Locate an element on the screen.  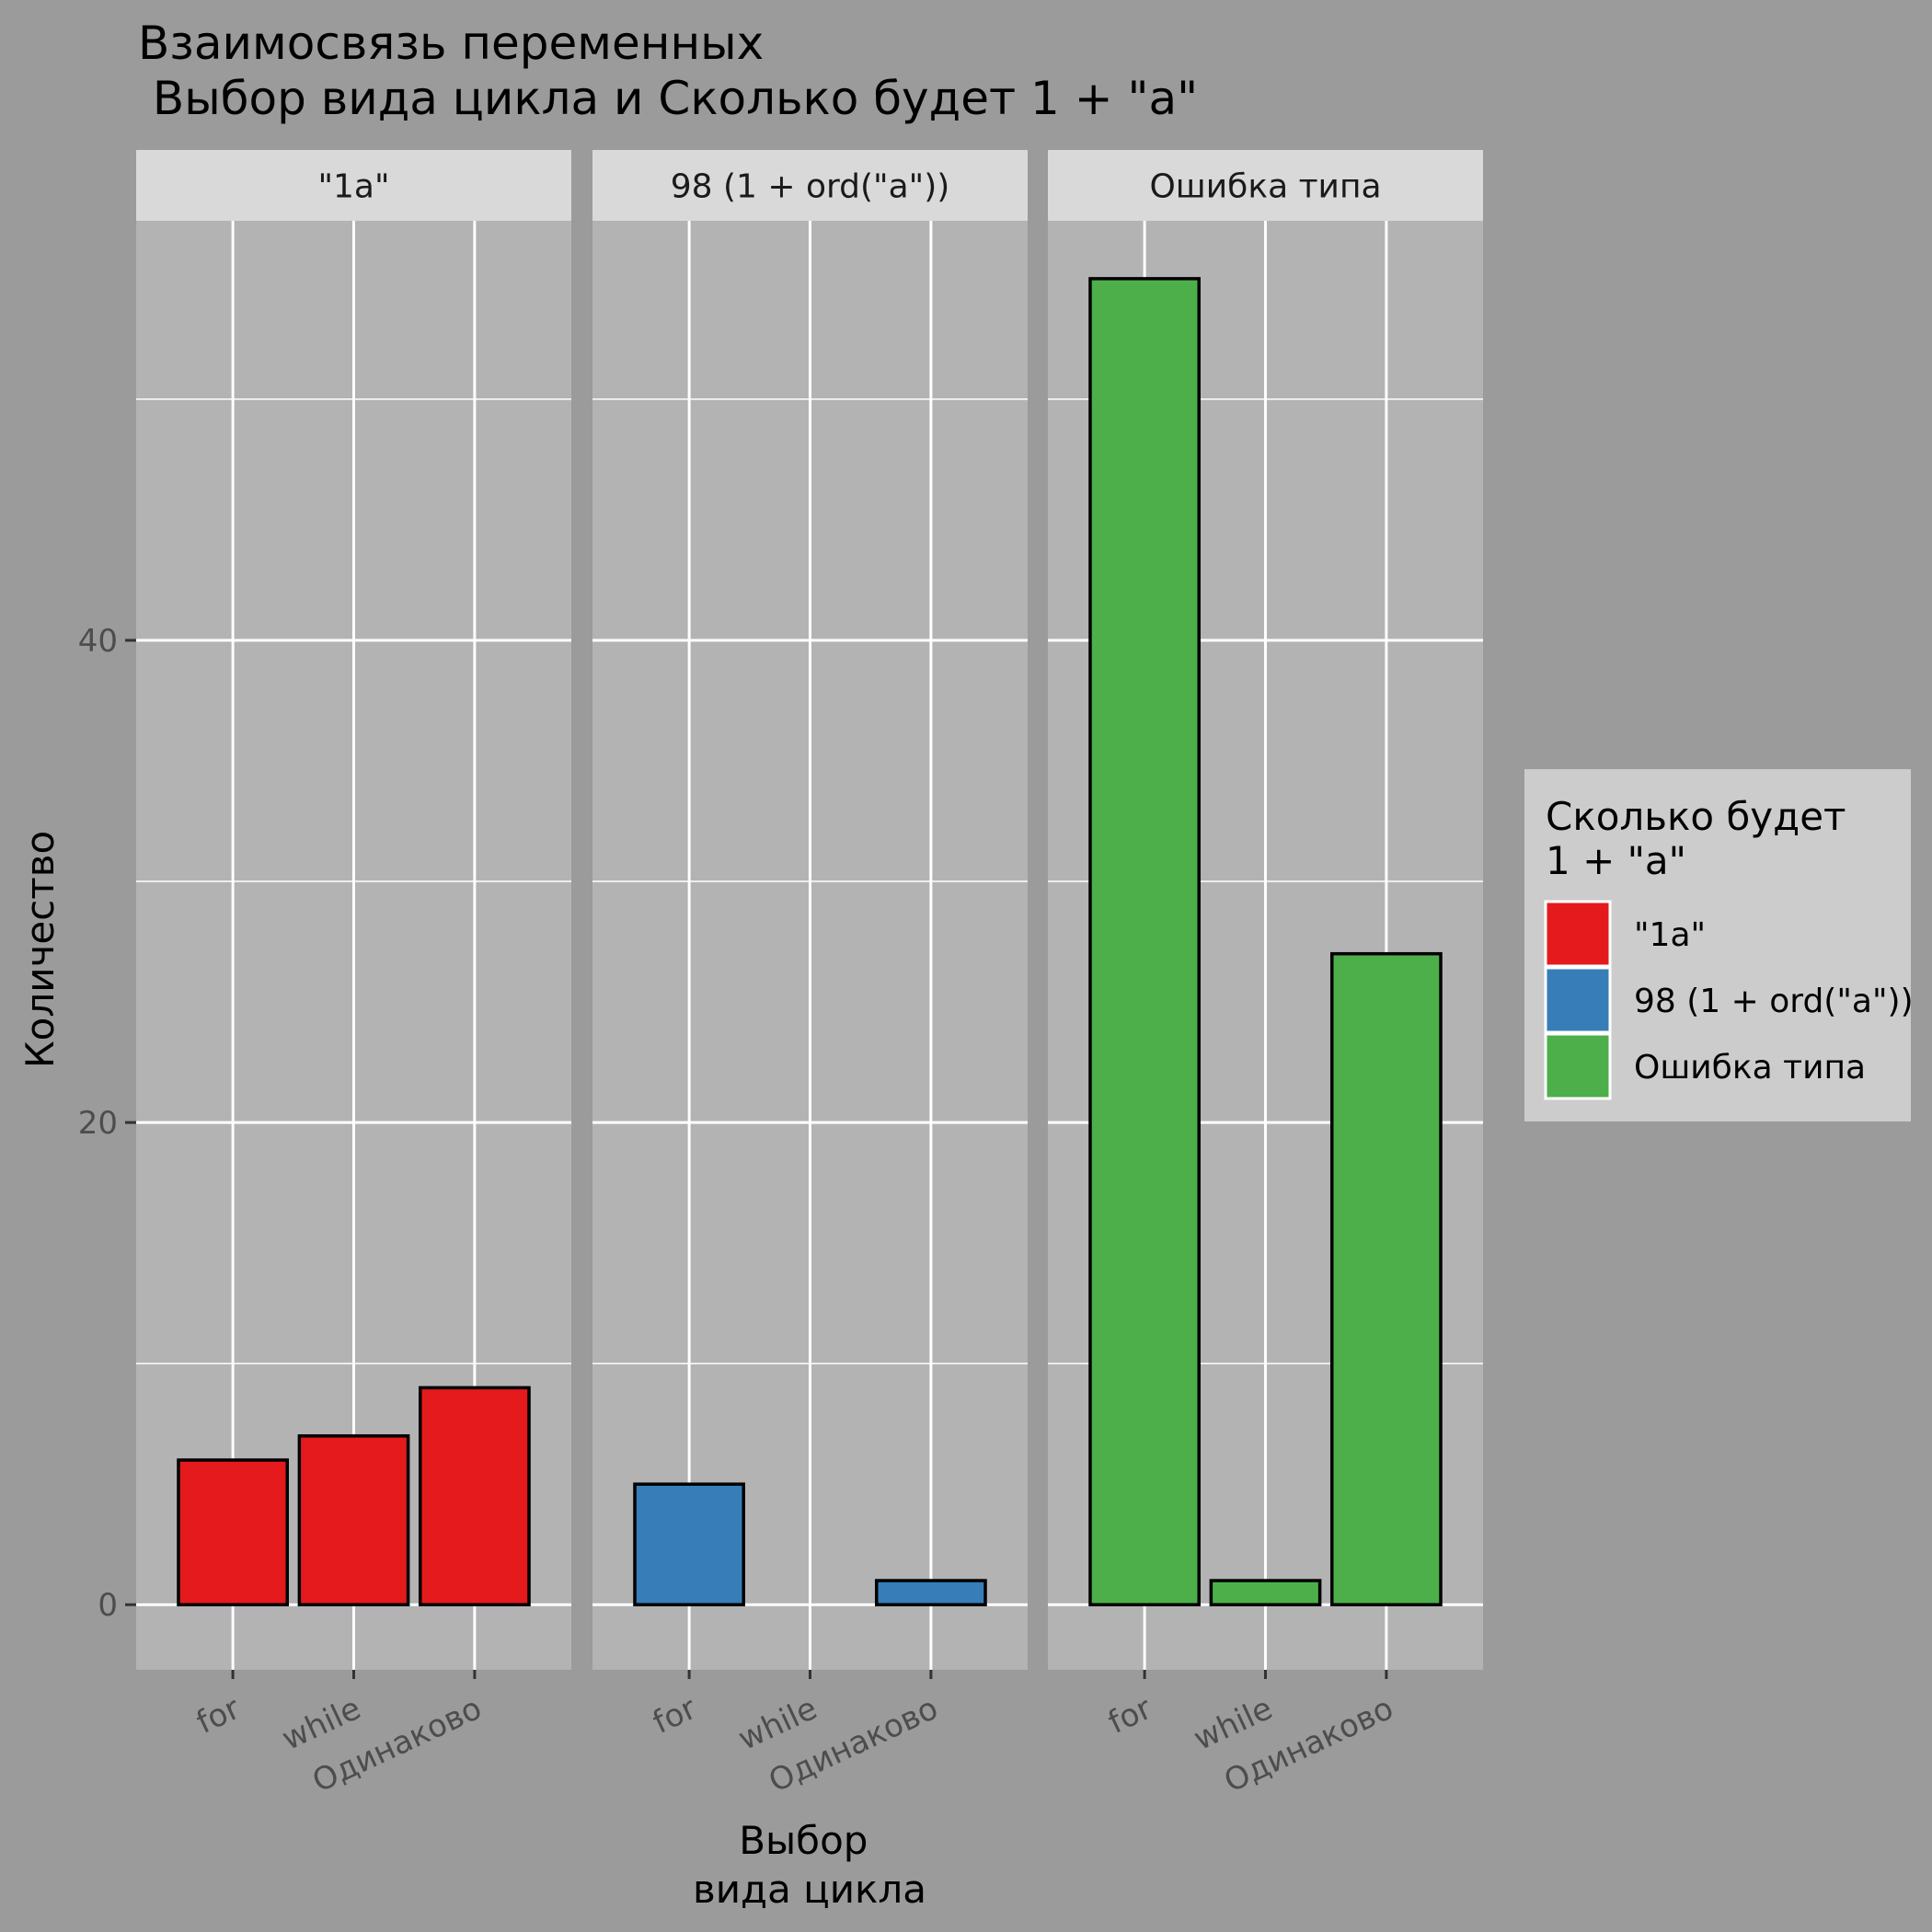
legend-title-line-1: Сколько будет is located at coordinates (1696, 816).